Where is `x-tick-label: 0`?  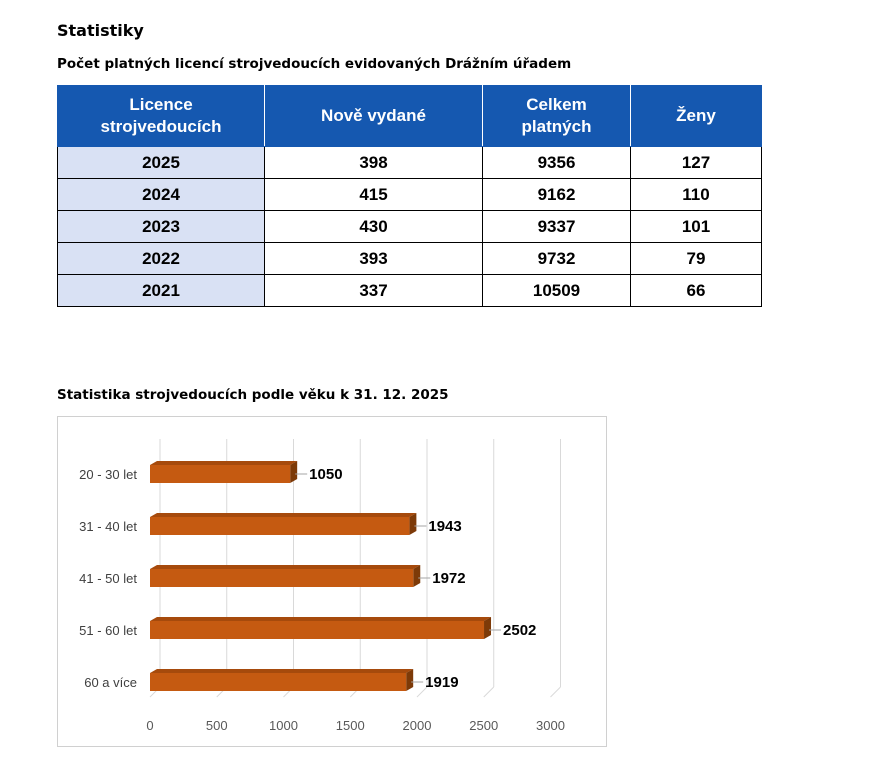
x-tick-label: 0 is located at coordinates (149, 725).